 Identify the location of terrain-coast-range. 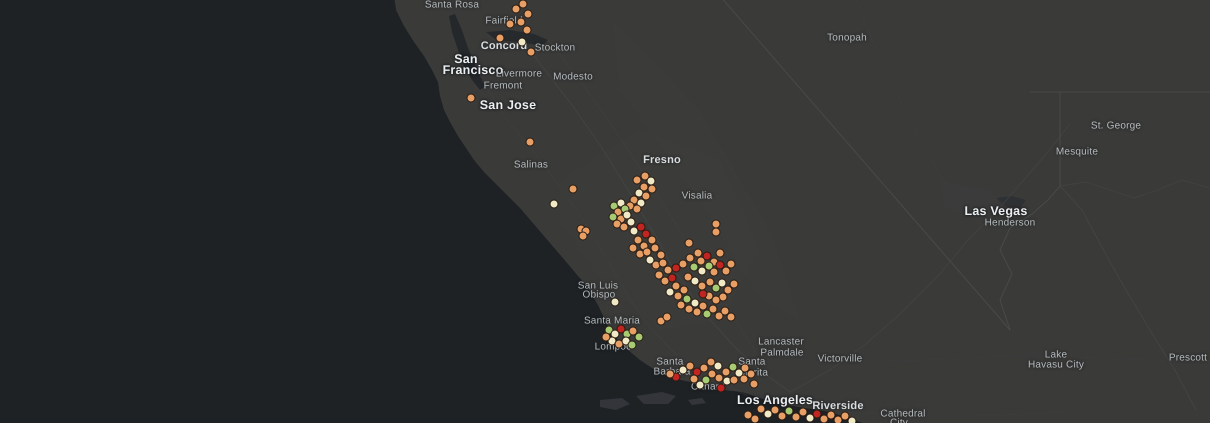
(567, 210).